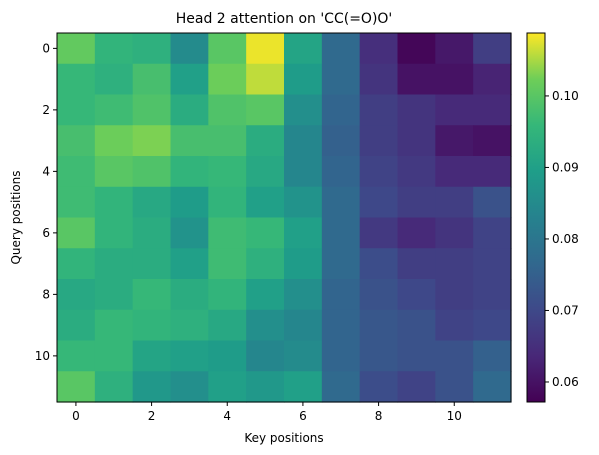 This screenshot has width=599, height=455. Describe the element at coordinates (565, 310) in the screenshot. I see `colorbar-tick-label: 0.07` at that location.